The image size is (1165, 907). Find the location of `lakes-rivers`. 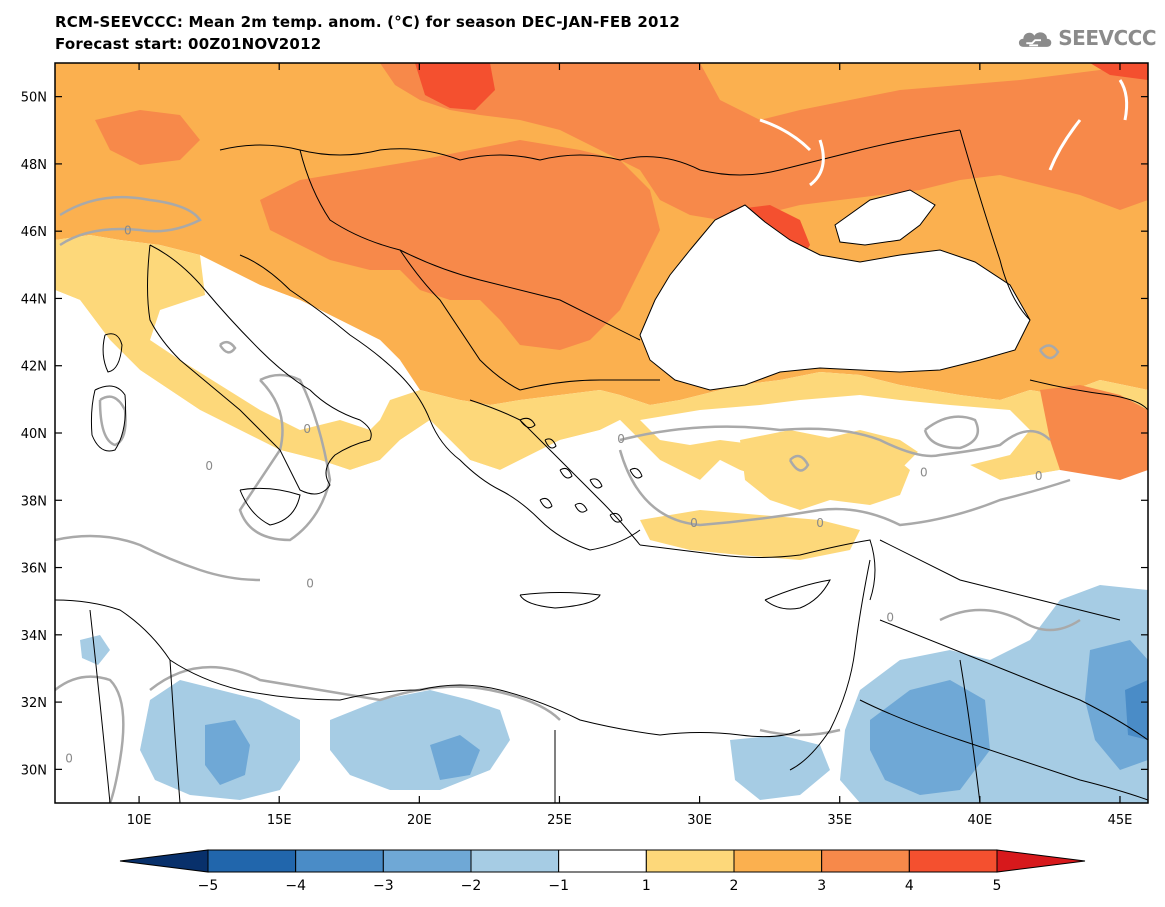

lakes-rivers is located at coordinates (944, 133).